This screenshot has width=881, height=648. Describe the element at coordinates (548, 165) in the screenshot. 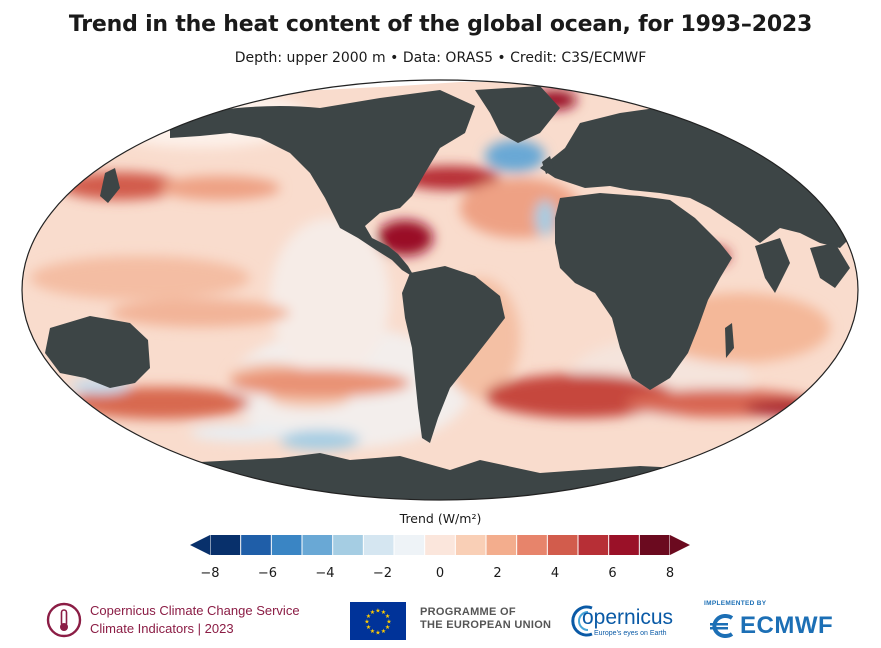

I see `british-isles` at that location.